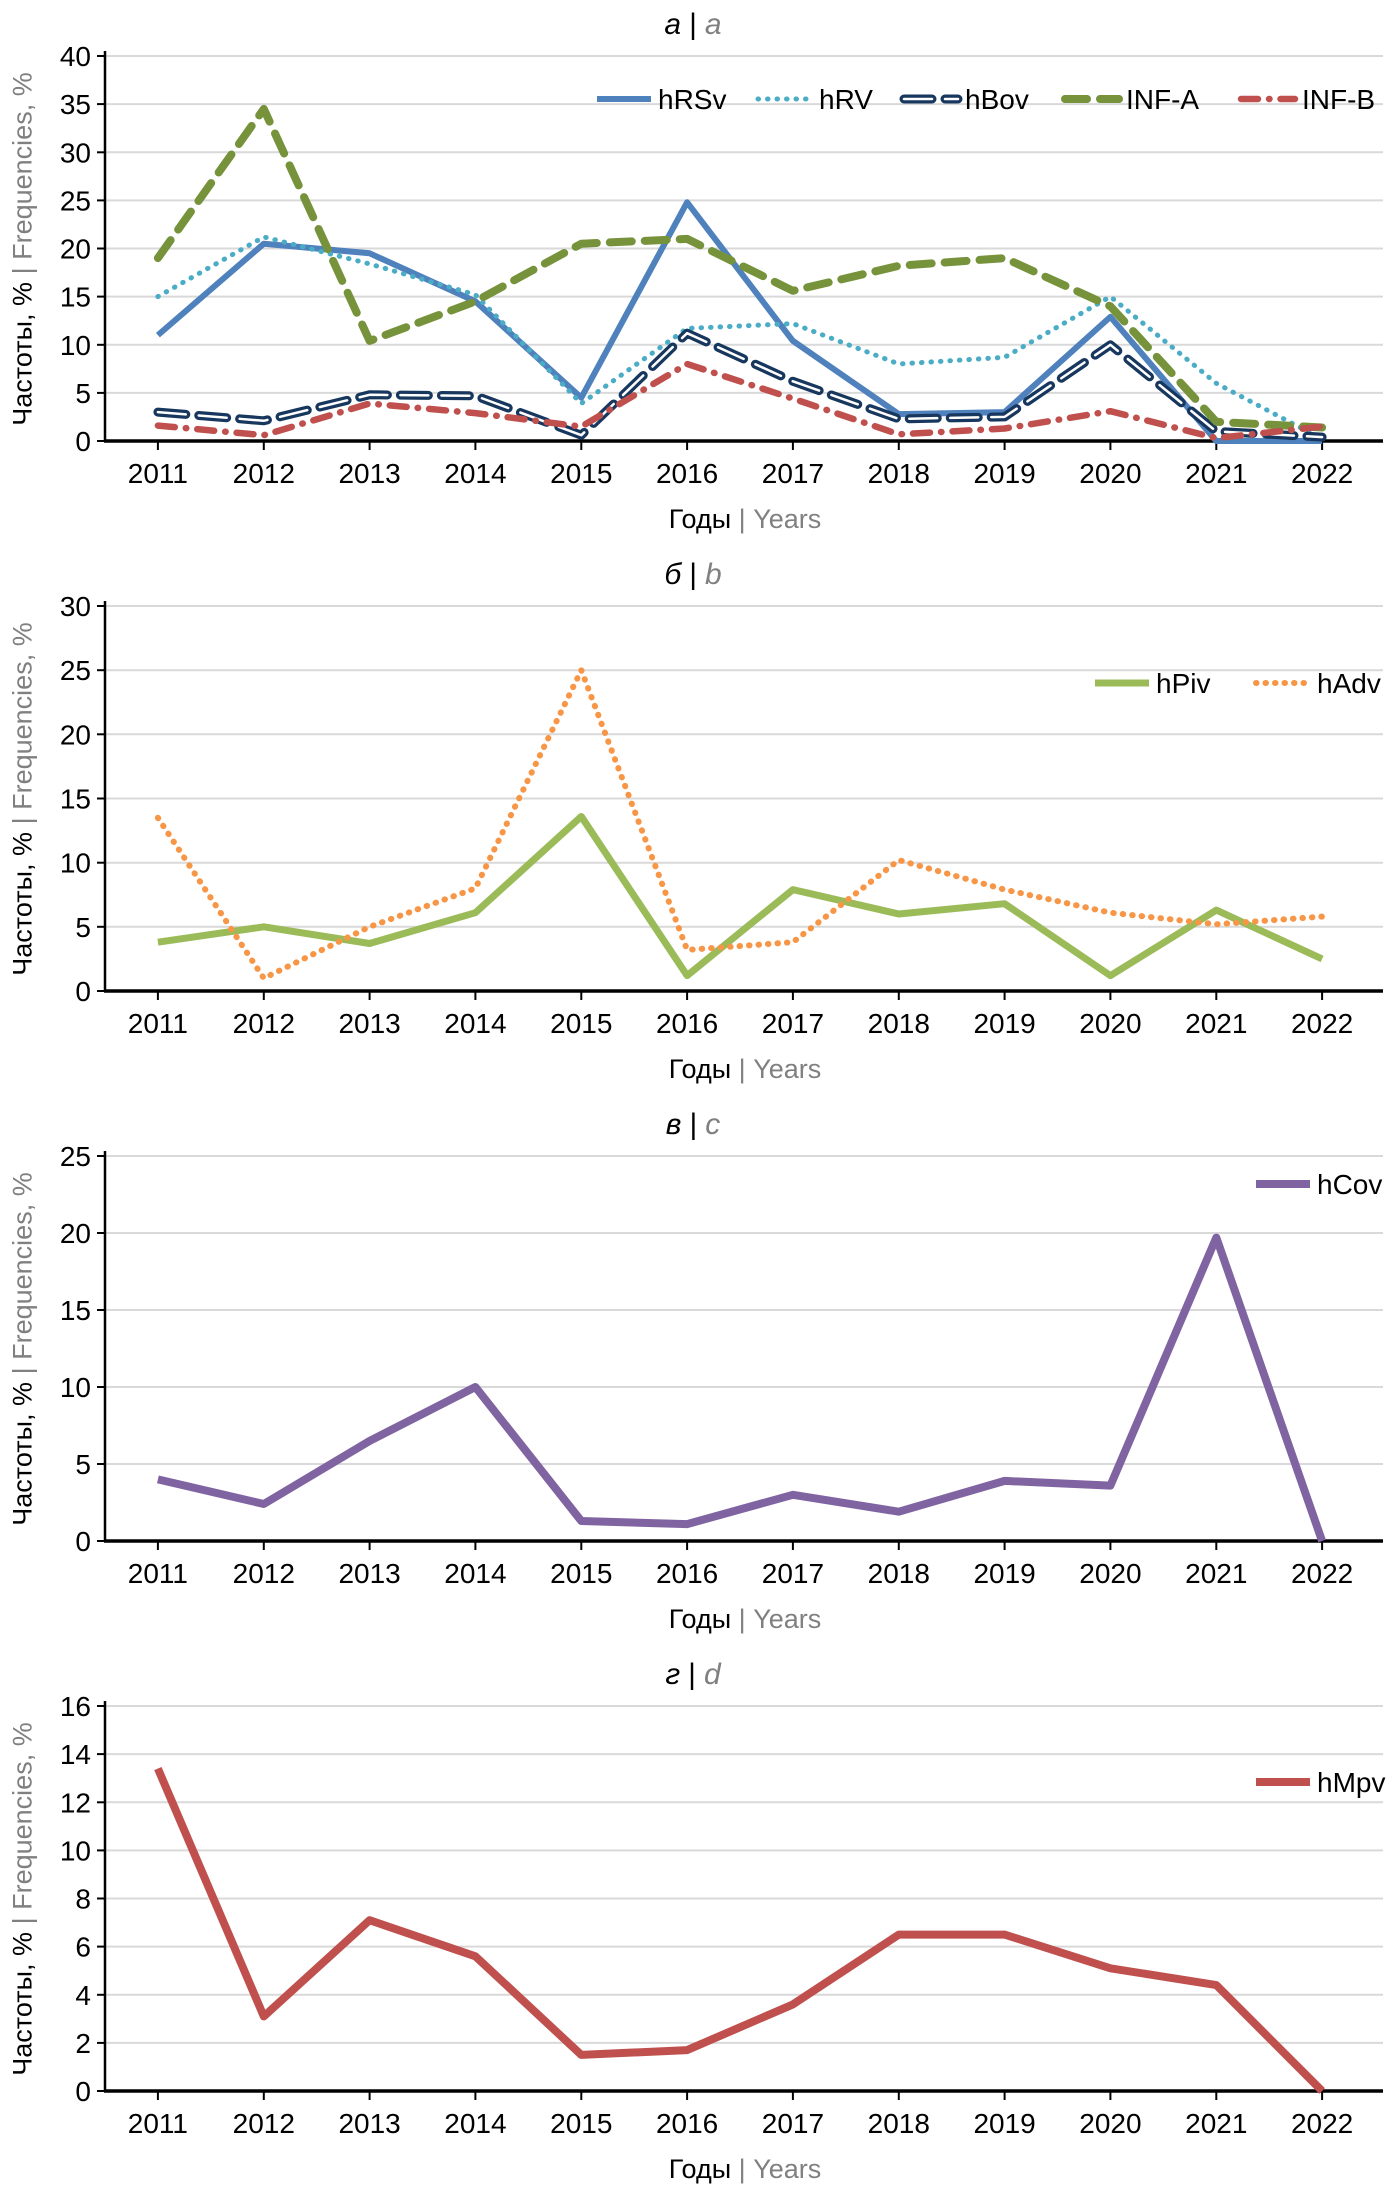  Describe the element at coordinates (700, 1619) in the screenshot. I see `x-axis-title-c-ru: Годы` at that location.